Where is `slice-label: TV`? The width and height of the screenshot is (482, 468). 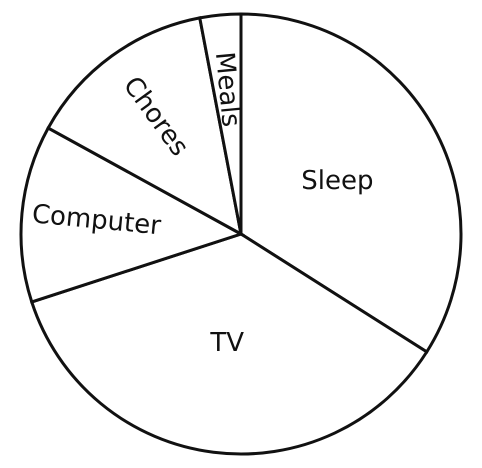 slice-label: TV is located at coordinates (226, 343).